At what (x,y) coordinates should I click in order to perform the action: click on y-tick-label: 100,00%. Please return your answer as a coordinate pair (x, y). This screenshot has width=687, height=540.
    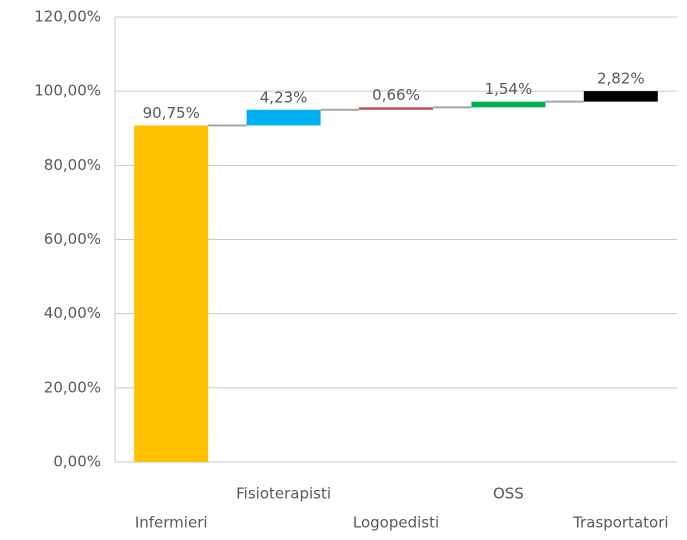
    Looking at the image, I should click on (67, 91).